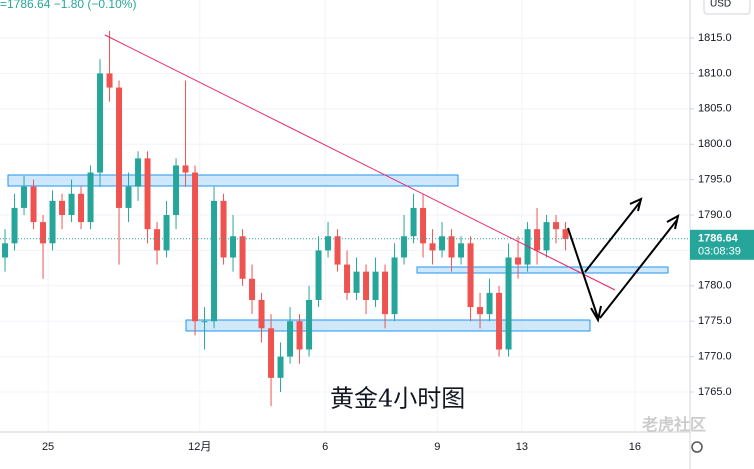  Describe the element at coordinates (715, 180) in the screenshot. I see `y-tick-label: 1795.0` at that location.